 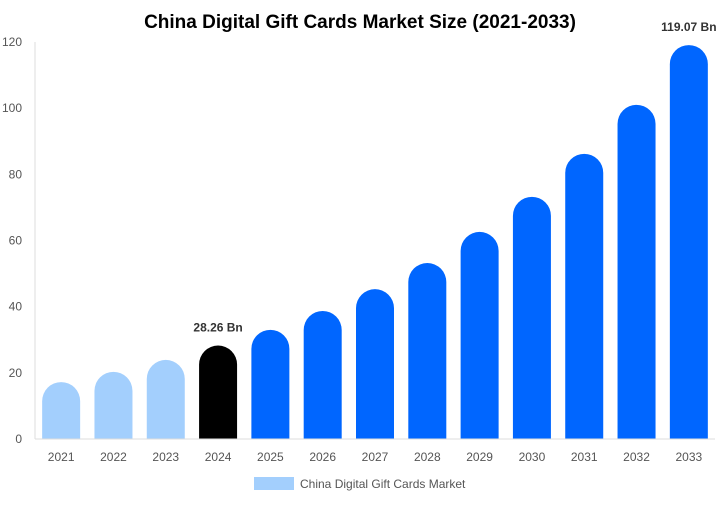 What do you see at coordinates (427, 457) in the screenshot?
I see `x-tick-label: 2028` at bounding box center [427, 457].